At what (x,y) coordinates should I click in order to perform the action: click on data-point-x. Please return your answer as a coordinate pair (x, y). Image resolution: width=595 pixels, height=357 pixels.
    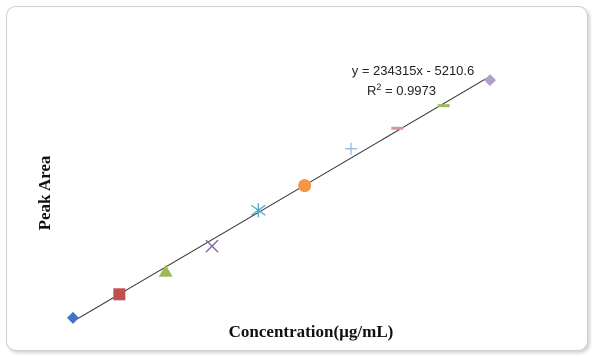
    Looking at the image, I should click on (212, 246).